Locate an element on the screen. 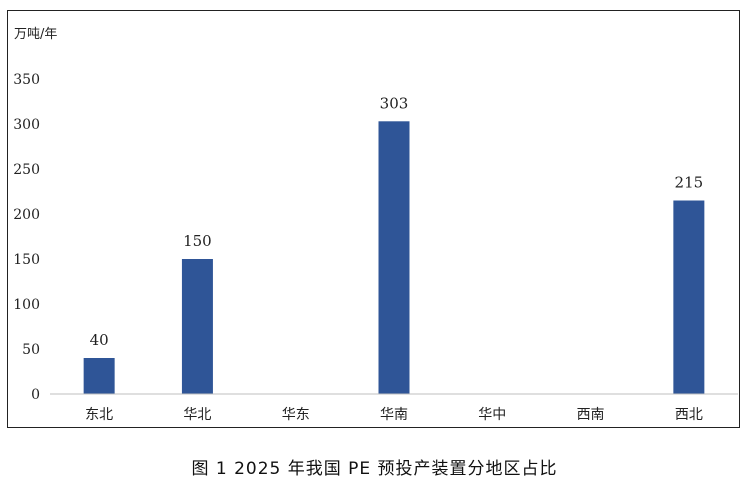  figure-caption: 图 1 2025 年我国 PE 预投产装置分地区占比 is located at coordinates (374, 469).